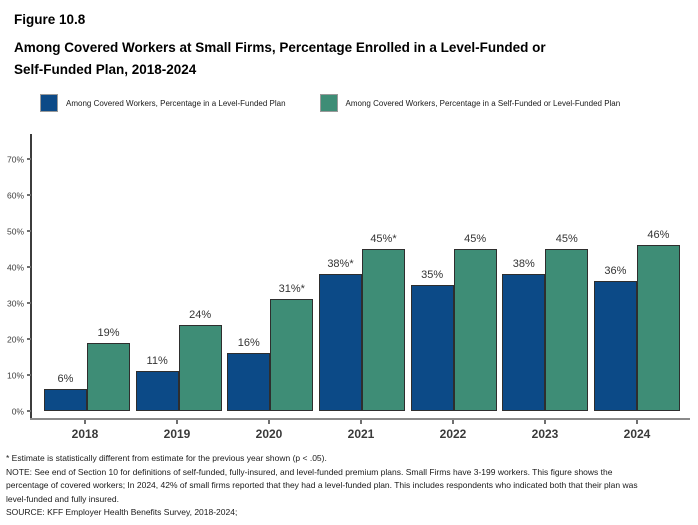  Describe the element at coordinates (200, 314) in the screenshot. I see `bar-value-label: 24%` at that location.